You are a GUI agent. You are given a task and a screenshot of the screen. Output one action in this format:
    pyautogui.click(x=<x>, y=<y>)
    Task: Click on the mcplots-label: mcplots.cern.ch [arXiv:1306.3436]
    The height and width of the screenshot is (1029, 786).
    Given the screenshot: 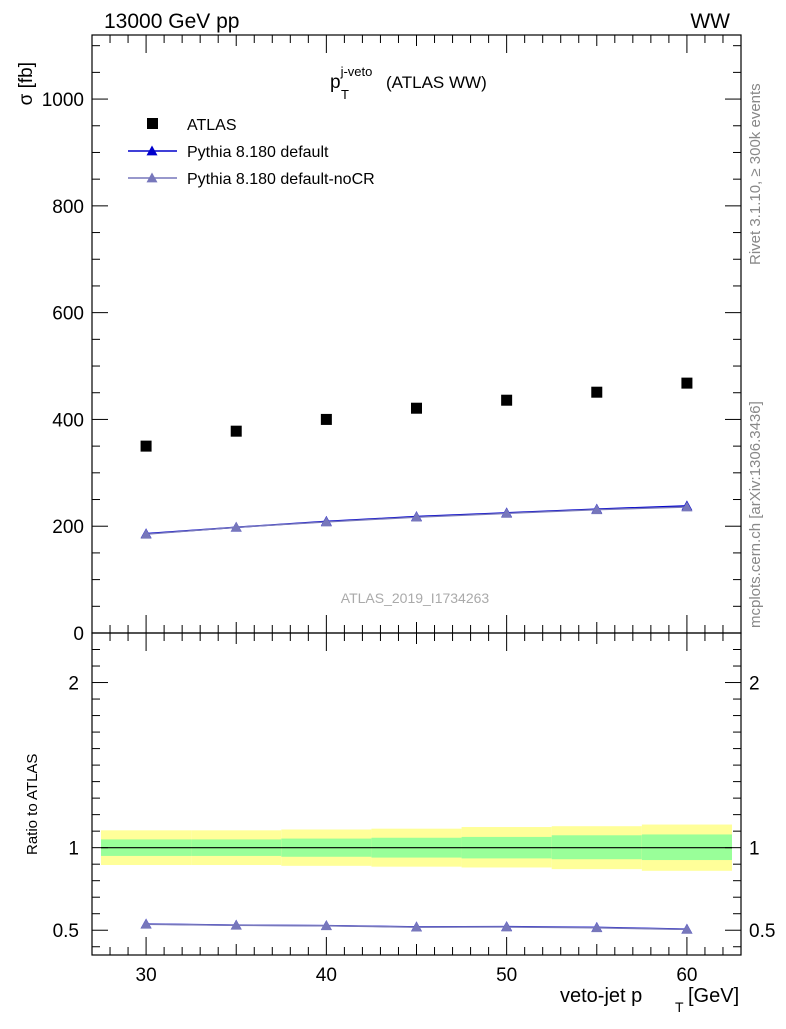 What is the action you would take?
    pyautogui.click(x=755, y=514)
    